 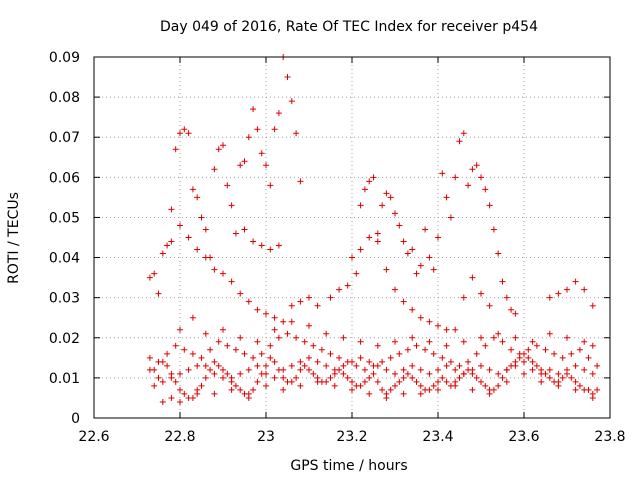 I want to click on y-tick-label: 0.07, so click(x=64, y=138).